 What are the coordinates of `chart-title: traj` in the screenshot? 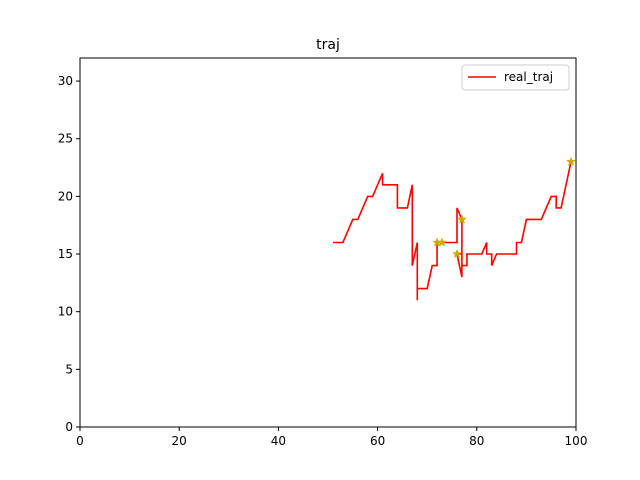 It's located at (328, 45).